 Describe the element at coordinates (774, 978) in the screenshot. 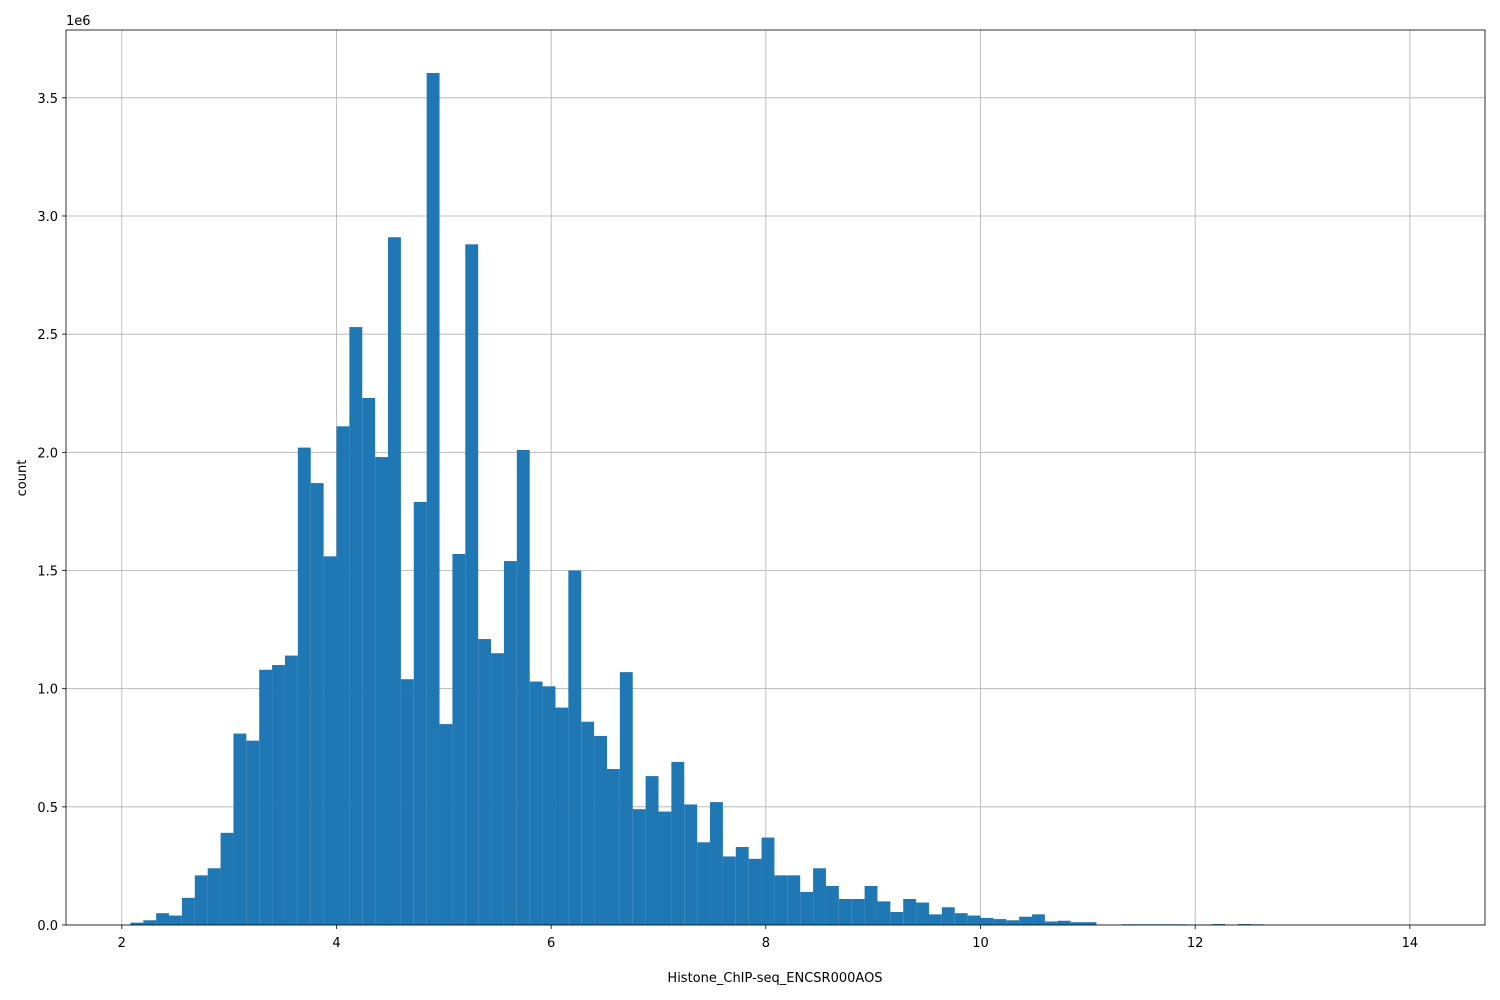

I see `x-axis-label: Histone_ChIP-seq_ENCSR000AOS` at that location.